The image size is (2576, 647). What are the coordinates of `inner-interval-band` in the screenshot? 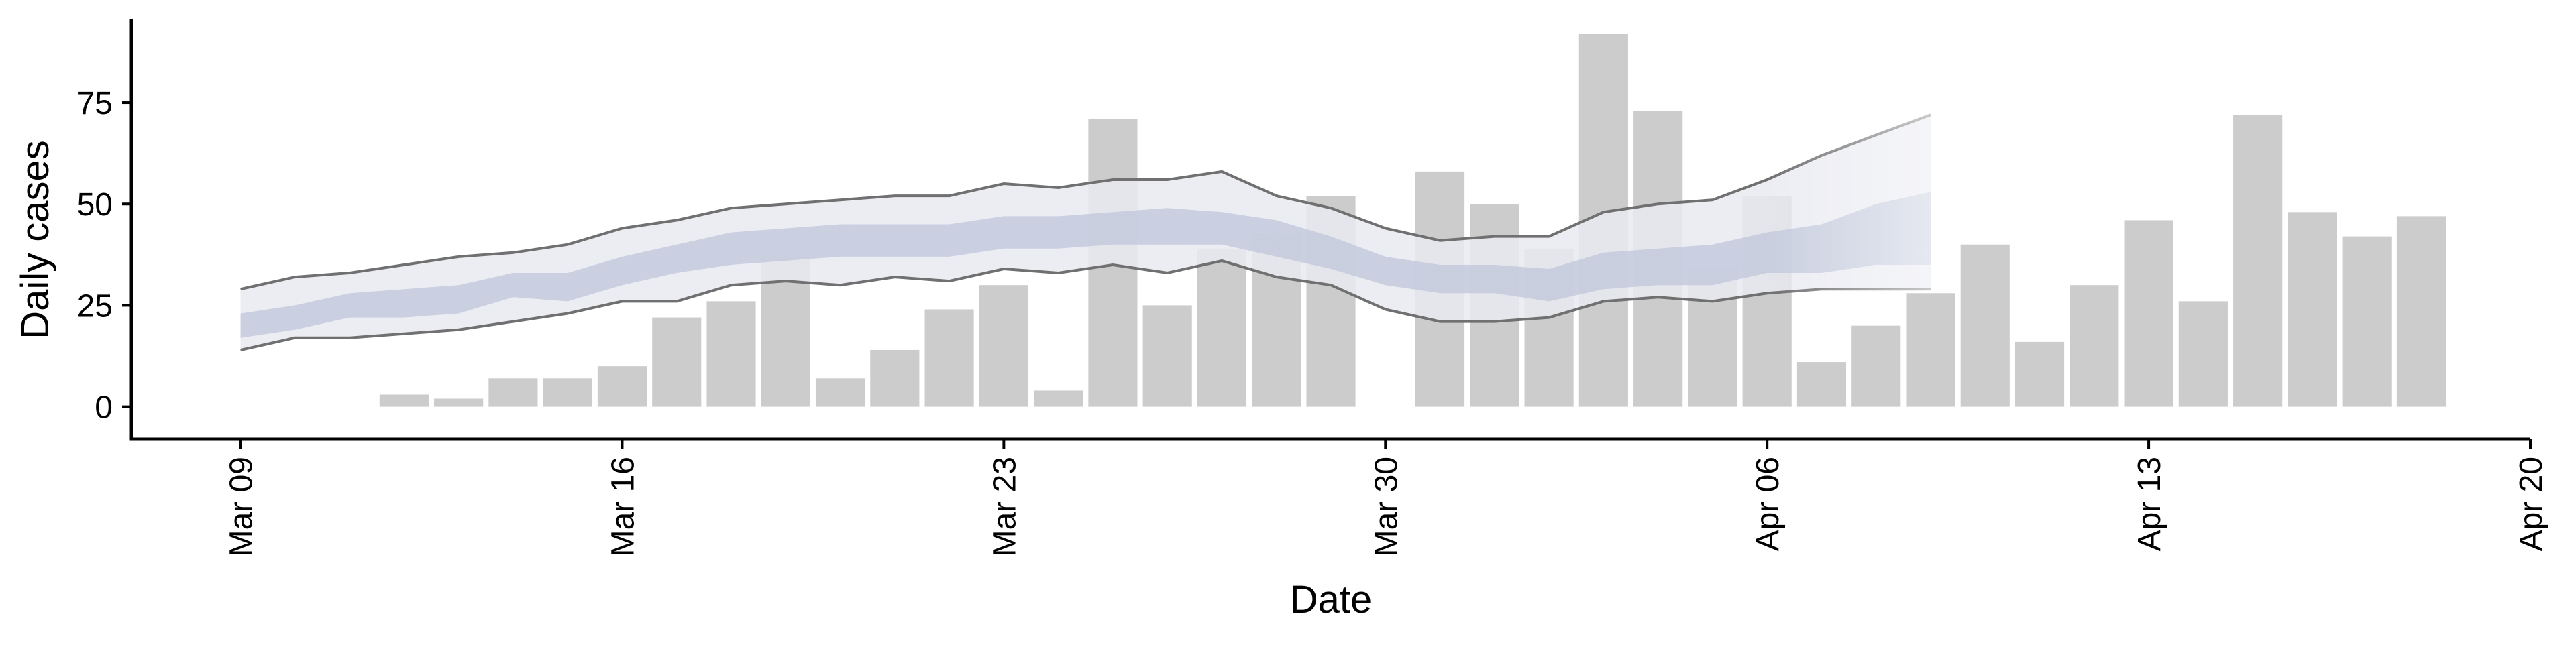 It's located at (1085, 265).